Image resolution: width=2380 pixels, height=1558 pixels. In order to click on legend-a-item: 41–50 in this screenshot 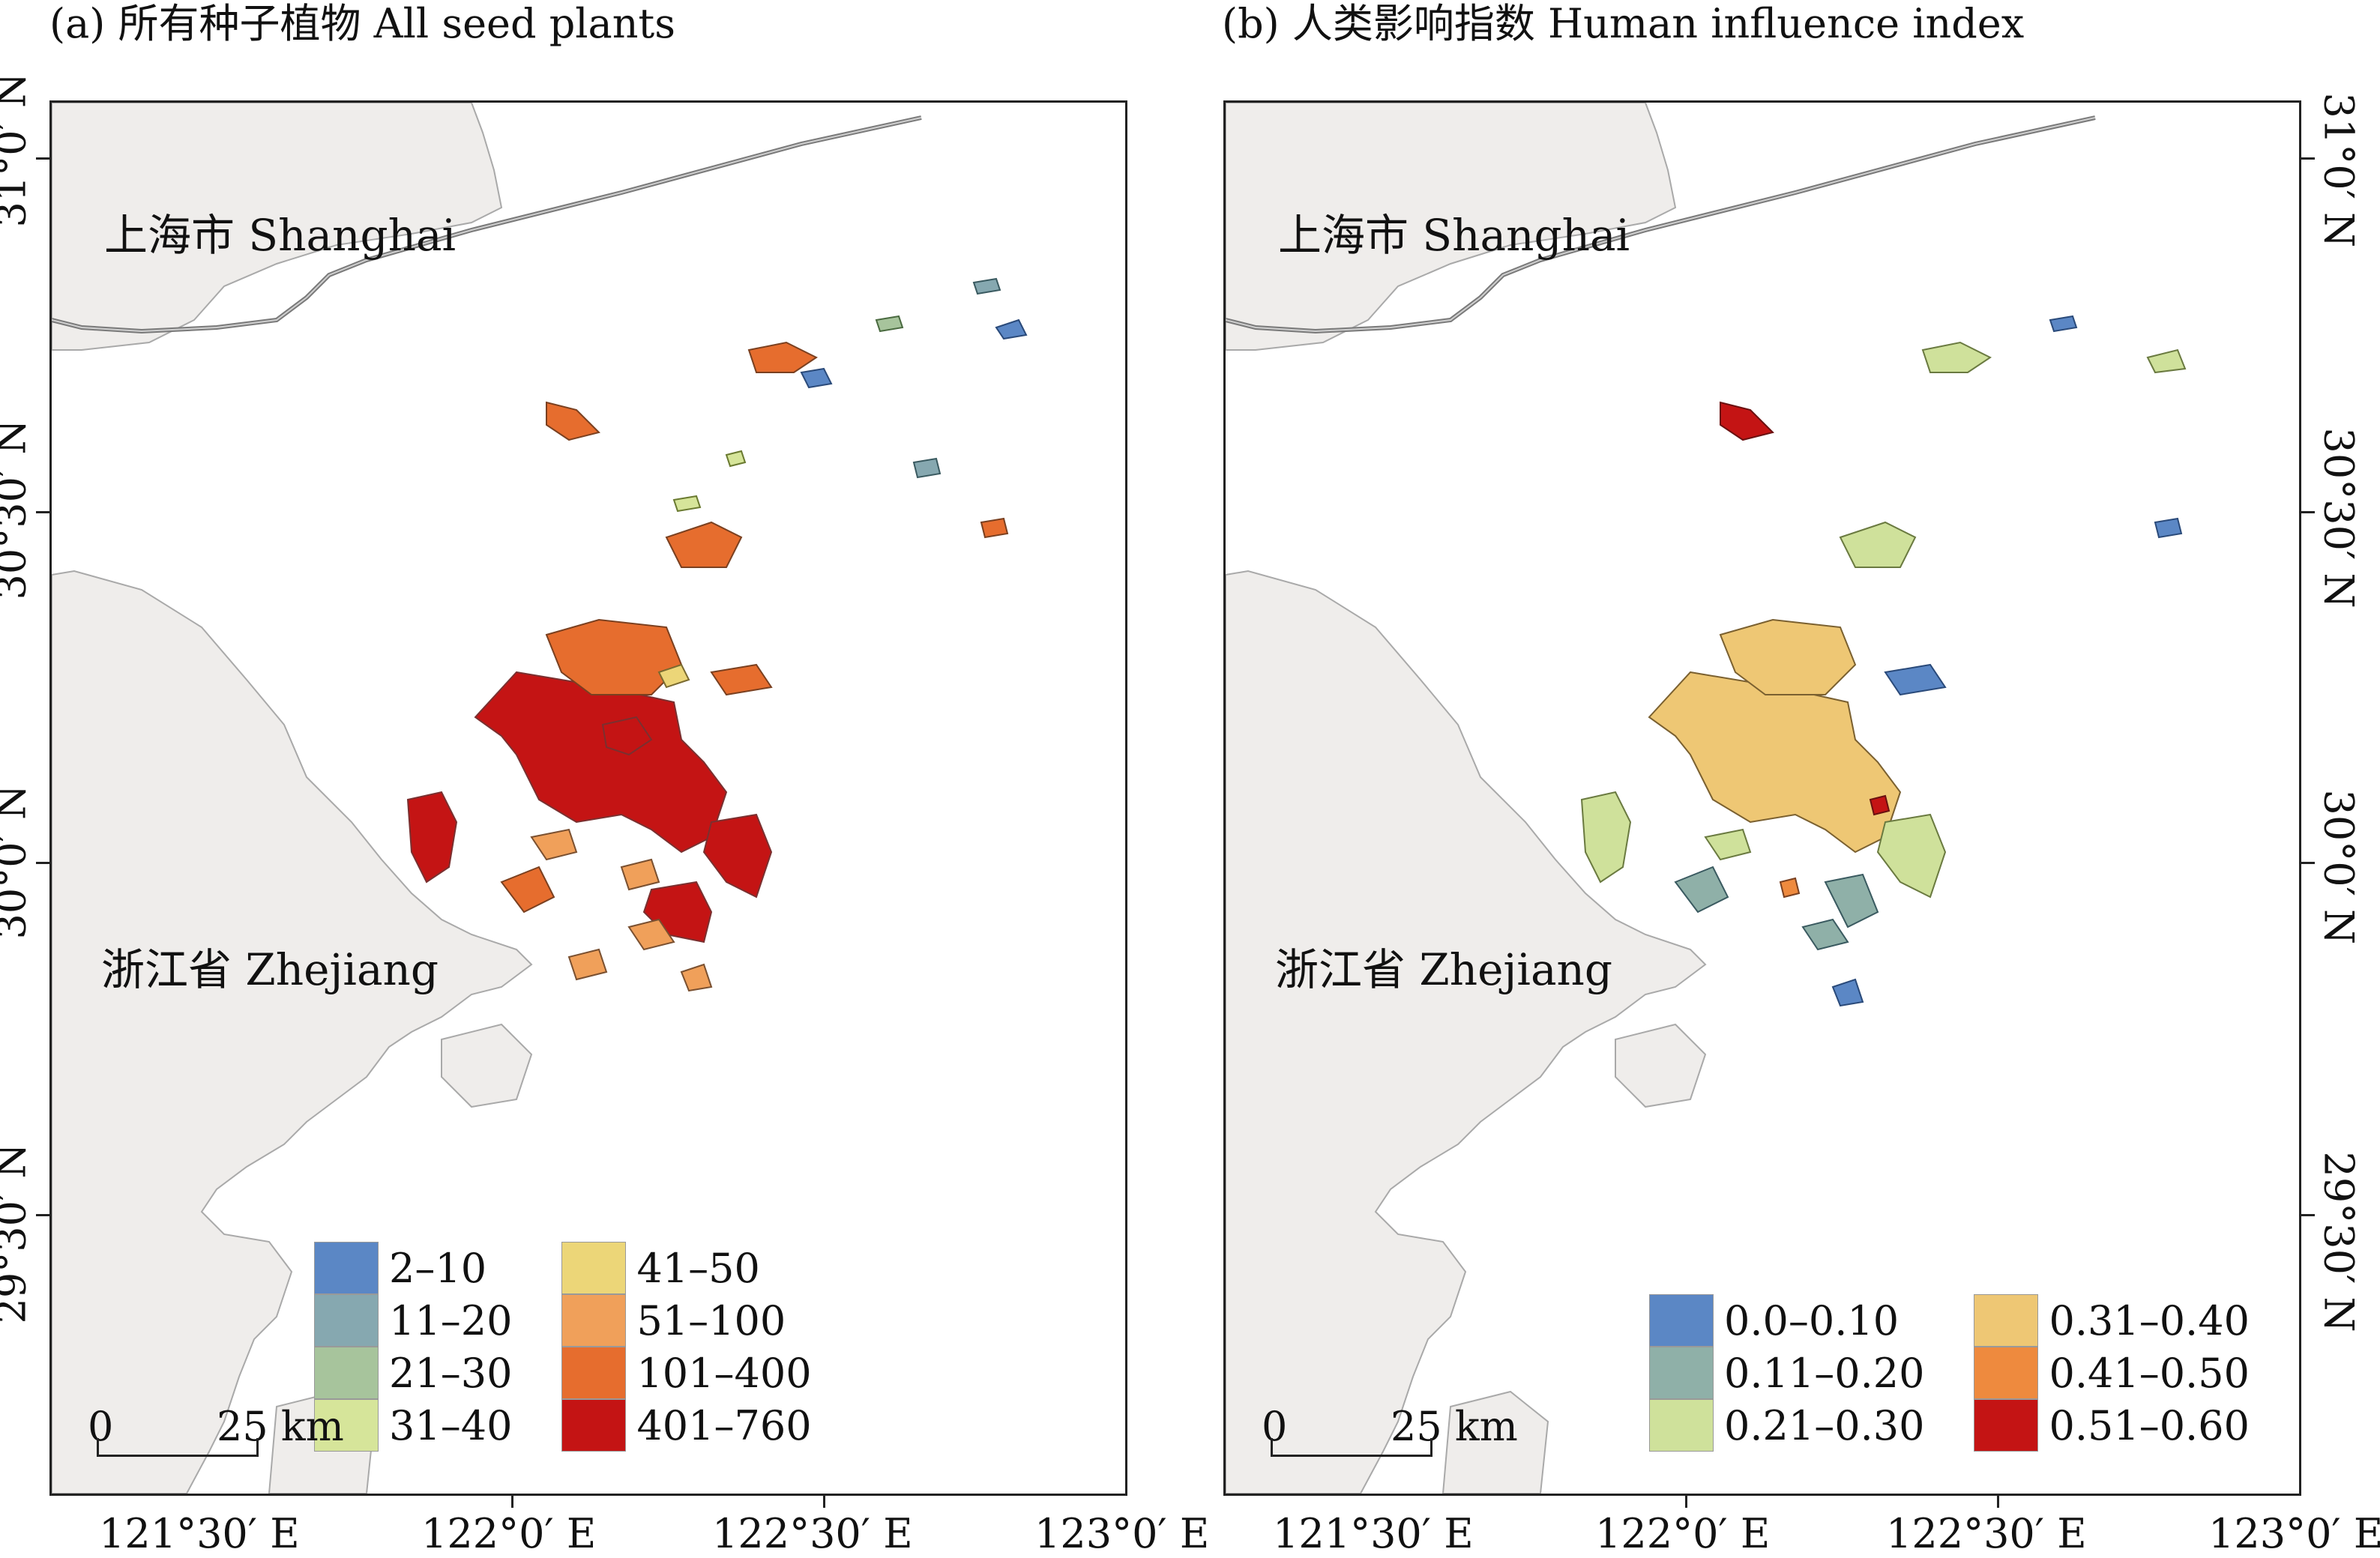, I will do `click(686, 1268)`.